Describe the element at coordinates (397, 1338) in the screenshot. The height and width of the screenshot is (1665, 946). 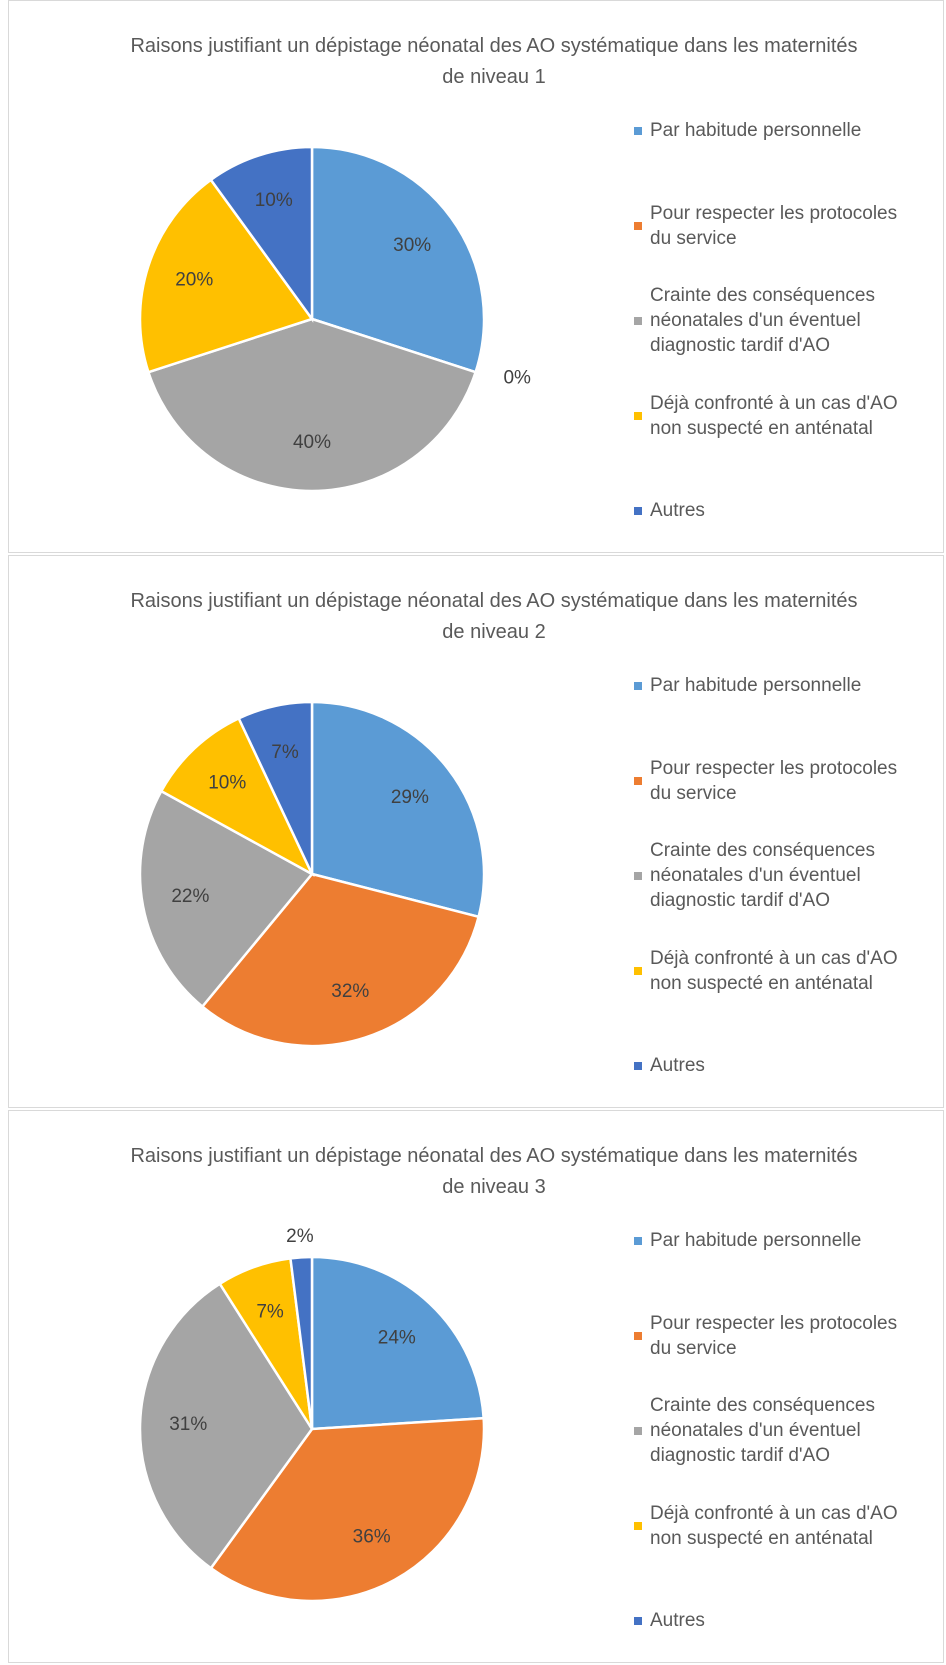
I see `data-label: 24%` at that location.